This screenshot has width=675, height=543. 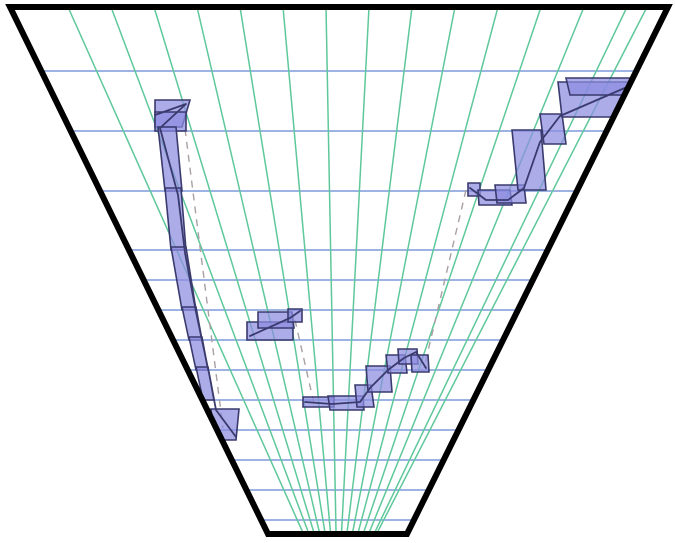 I want to click on detection-cell-d11, so click(x=276, y=320).